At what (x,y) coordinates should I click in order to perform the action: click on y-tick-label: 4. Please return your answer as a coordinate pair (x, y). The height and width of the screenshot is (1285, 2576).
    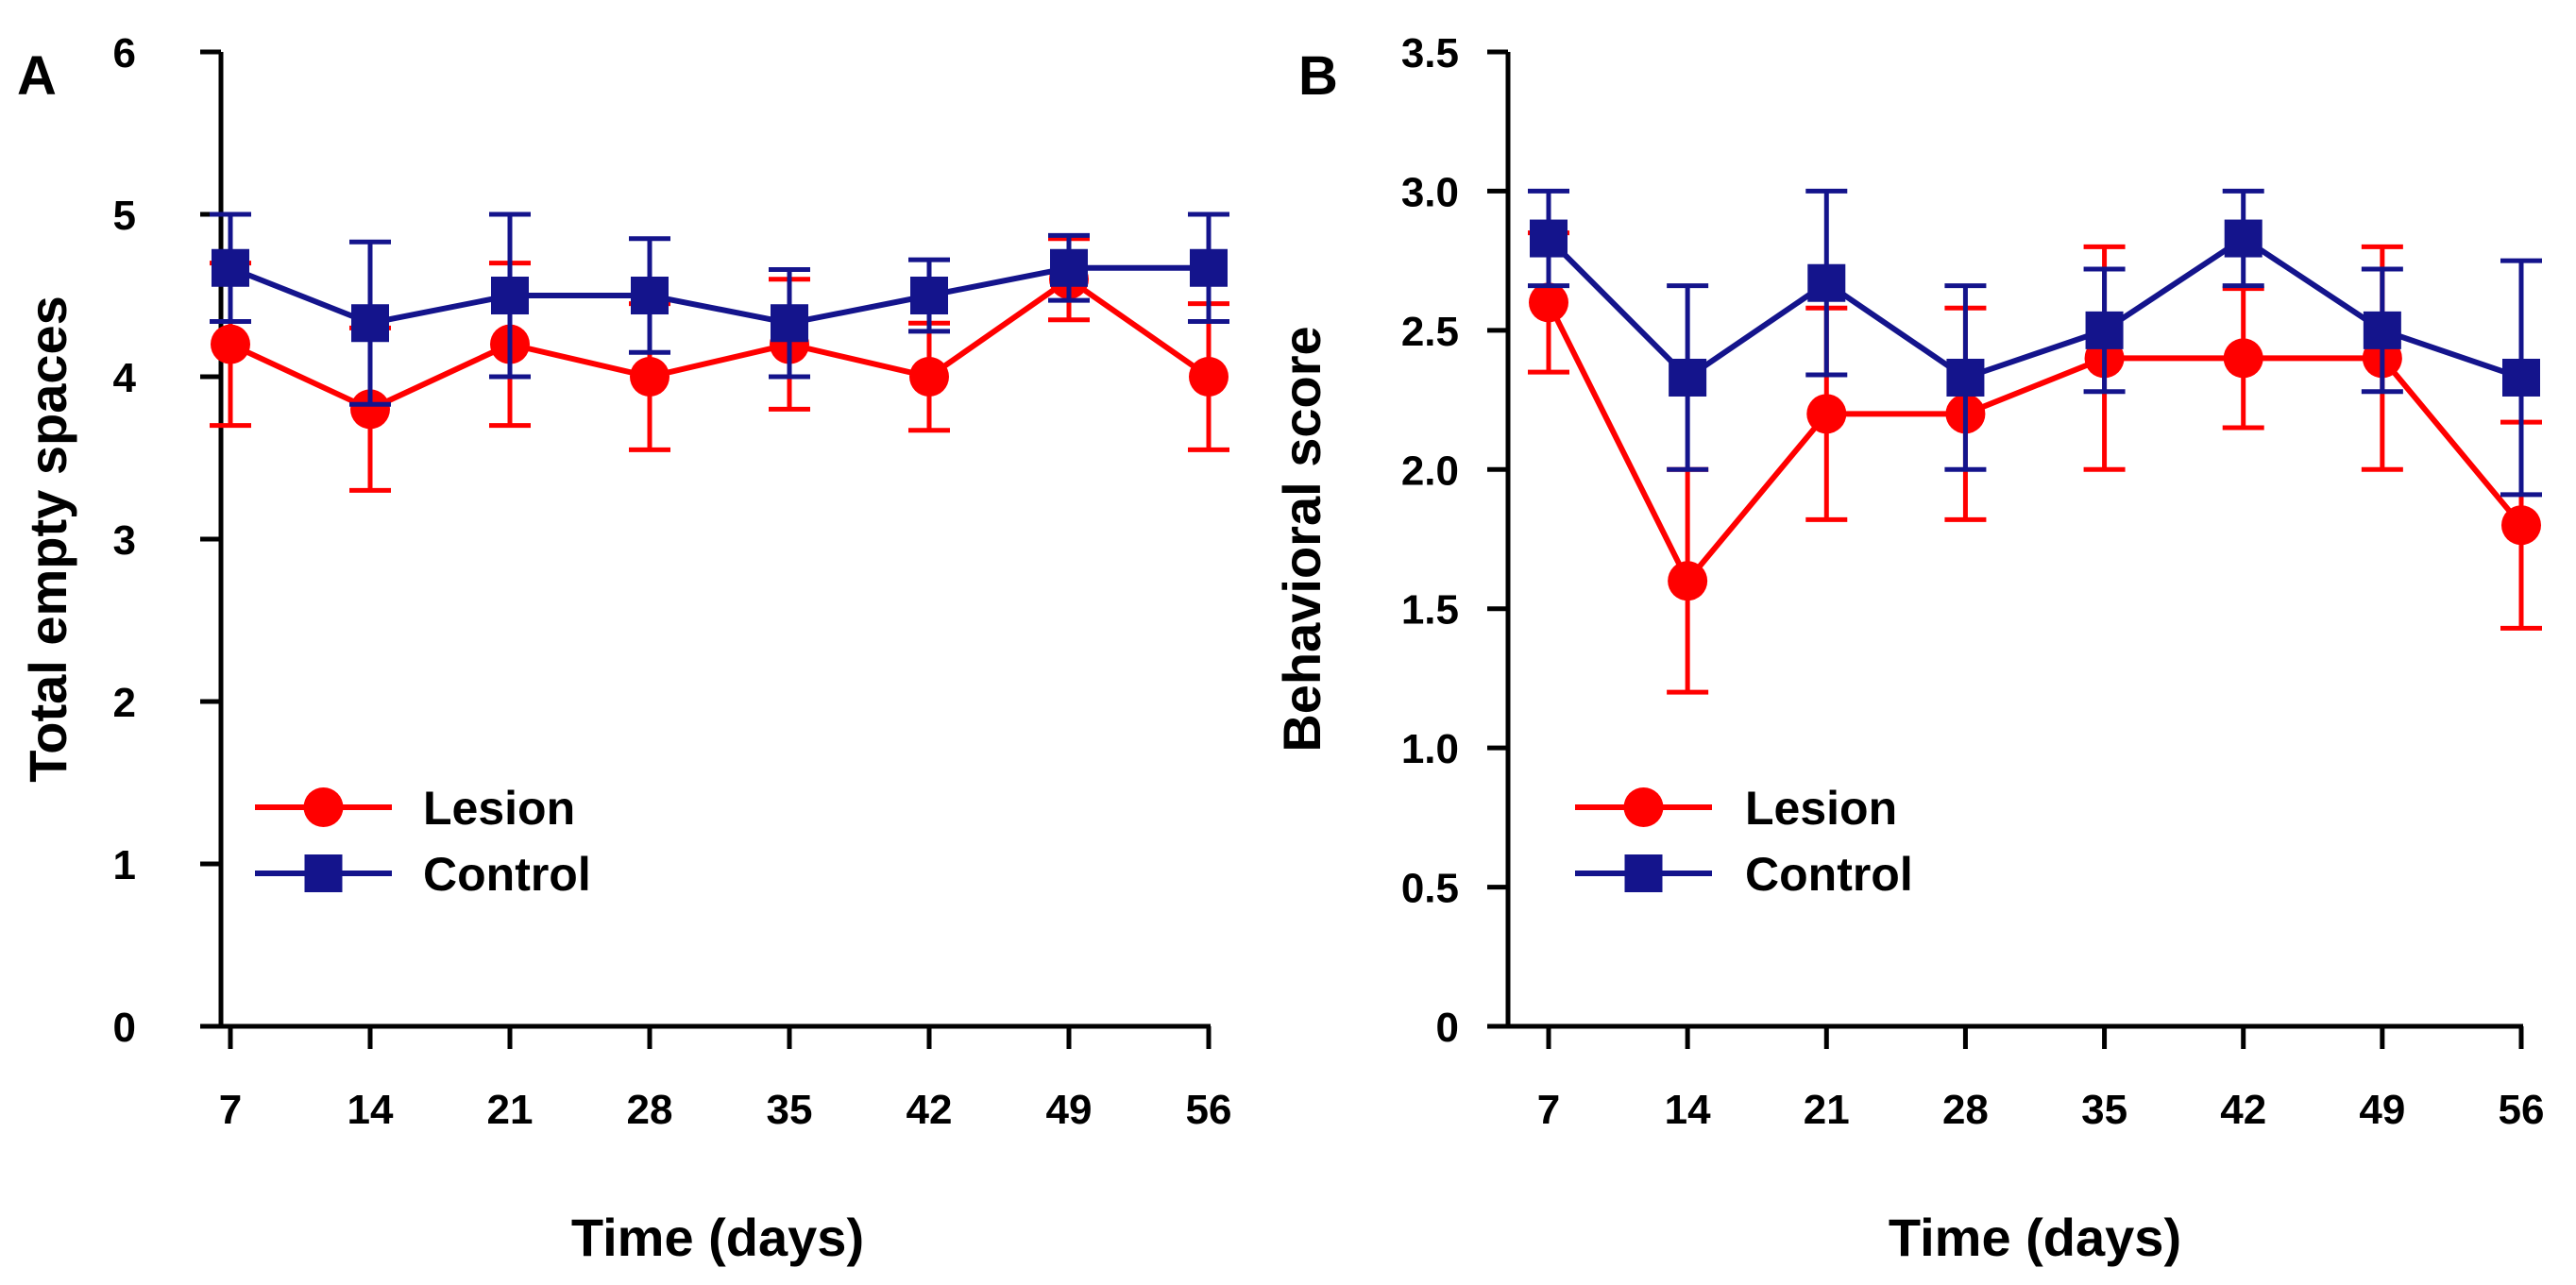
    Looking at the image, I should click on (125, 378).